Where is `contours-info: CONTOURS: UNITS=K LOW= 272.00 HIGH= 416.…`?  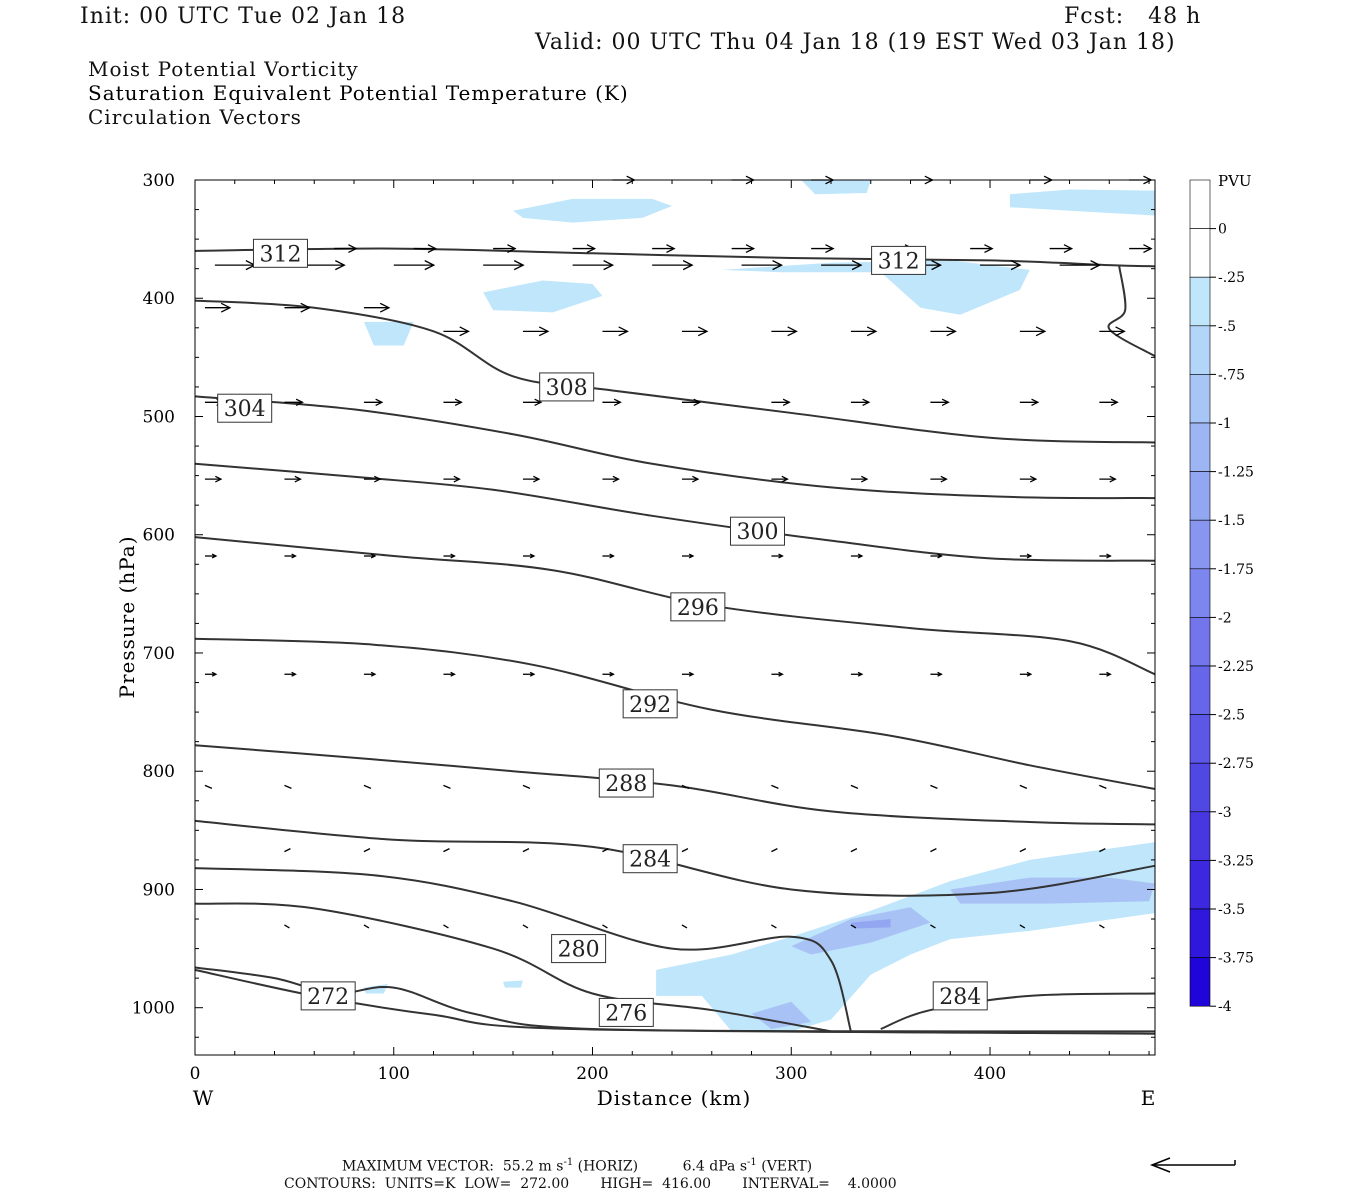
contours-info: CONTOURS: UNITS=K LOW= 272.00 HIGH= 416.… is located at coordinates (590, 1184).